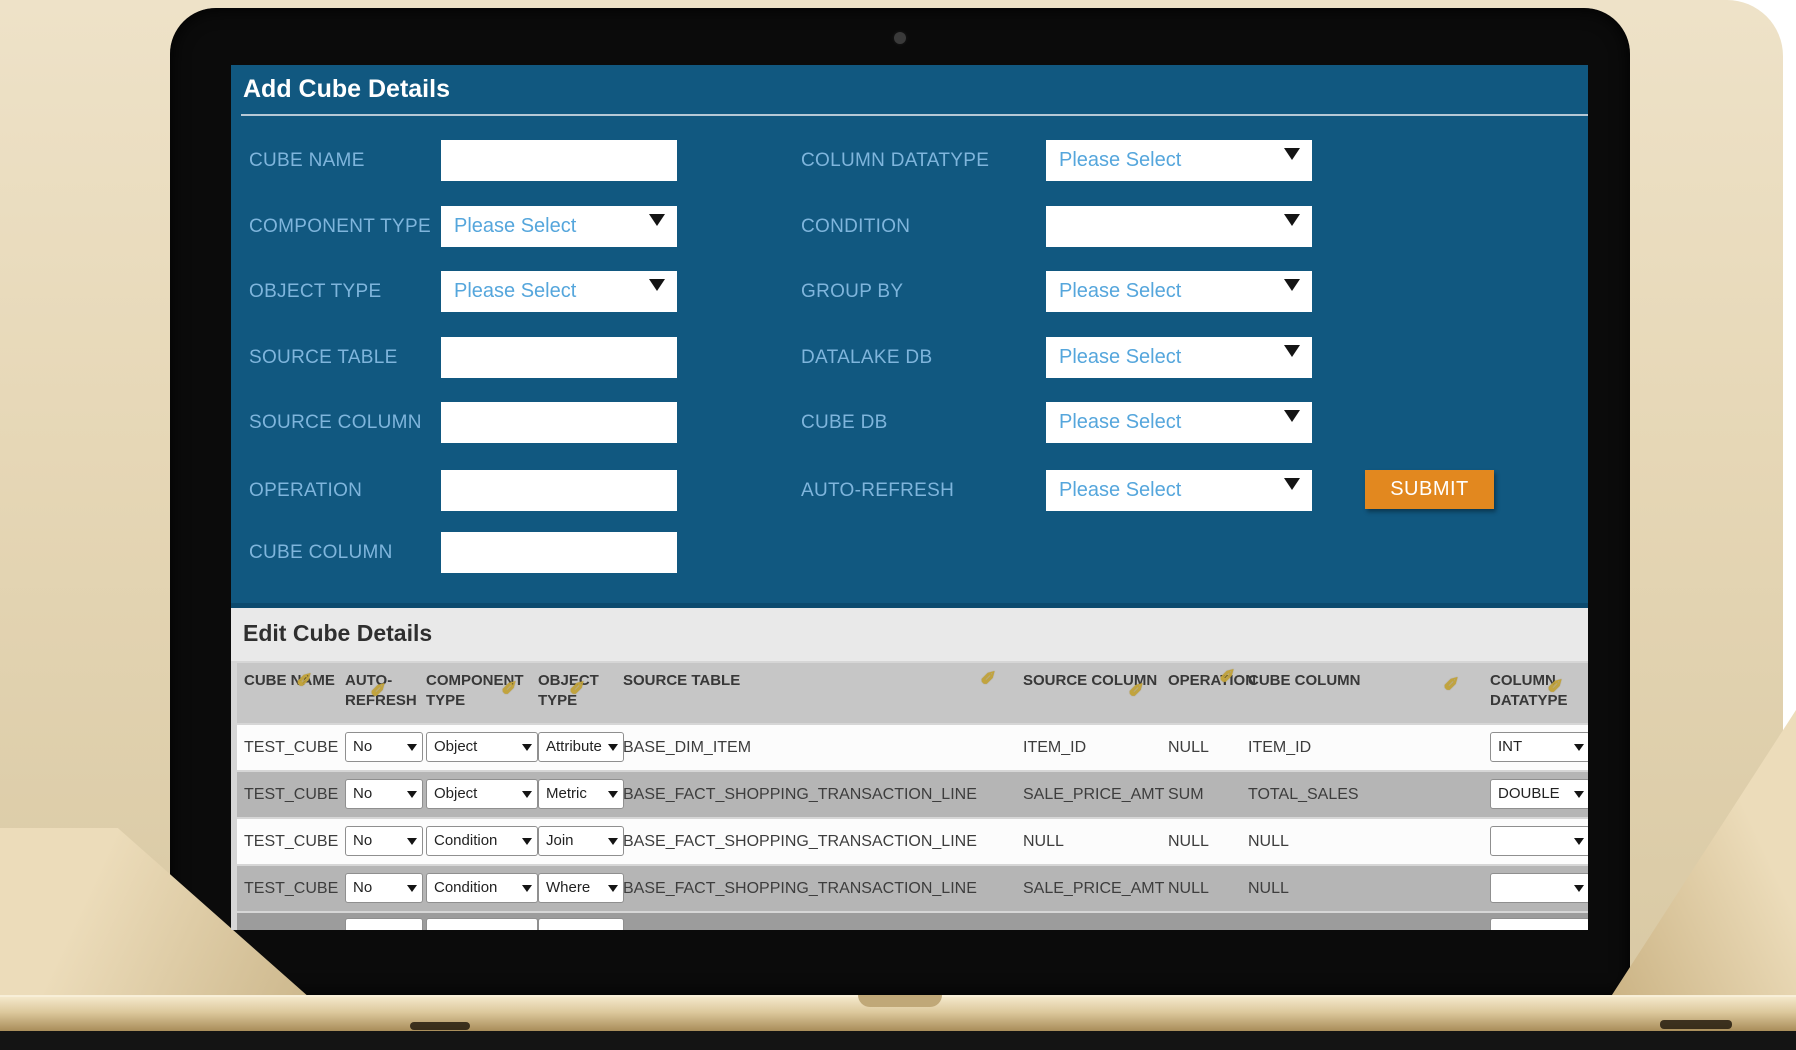 The width and height of the screenshot is (1796, 1050). I want to click on edit-title-bar: Edit Cube Details, so click(909, 634).